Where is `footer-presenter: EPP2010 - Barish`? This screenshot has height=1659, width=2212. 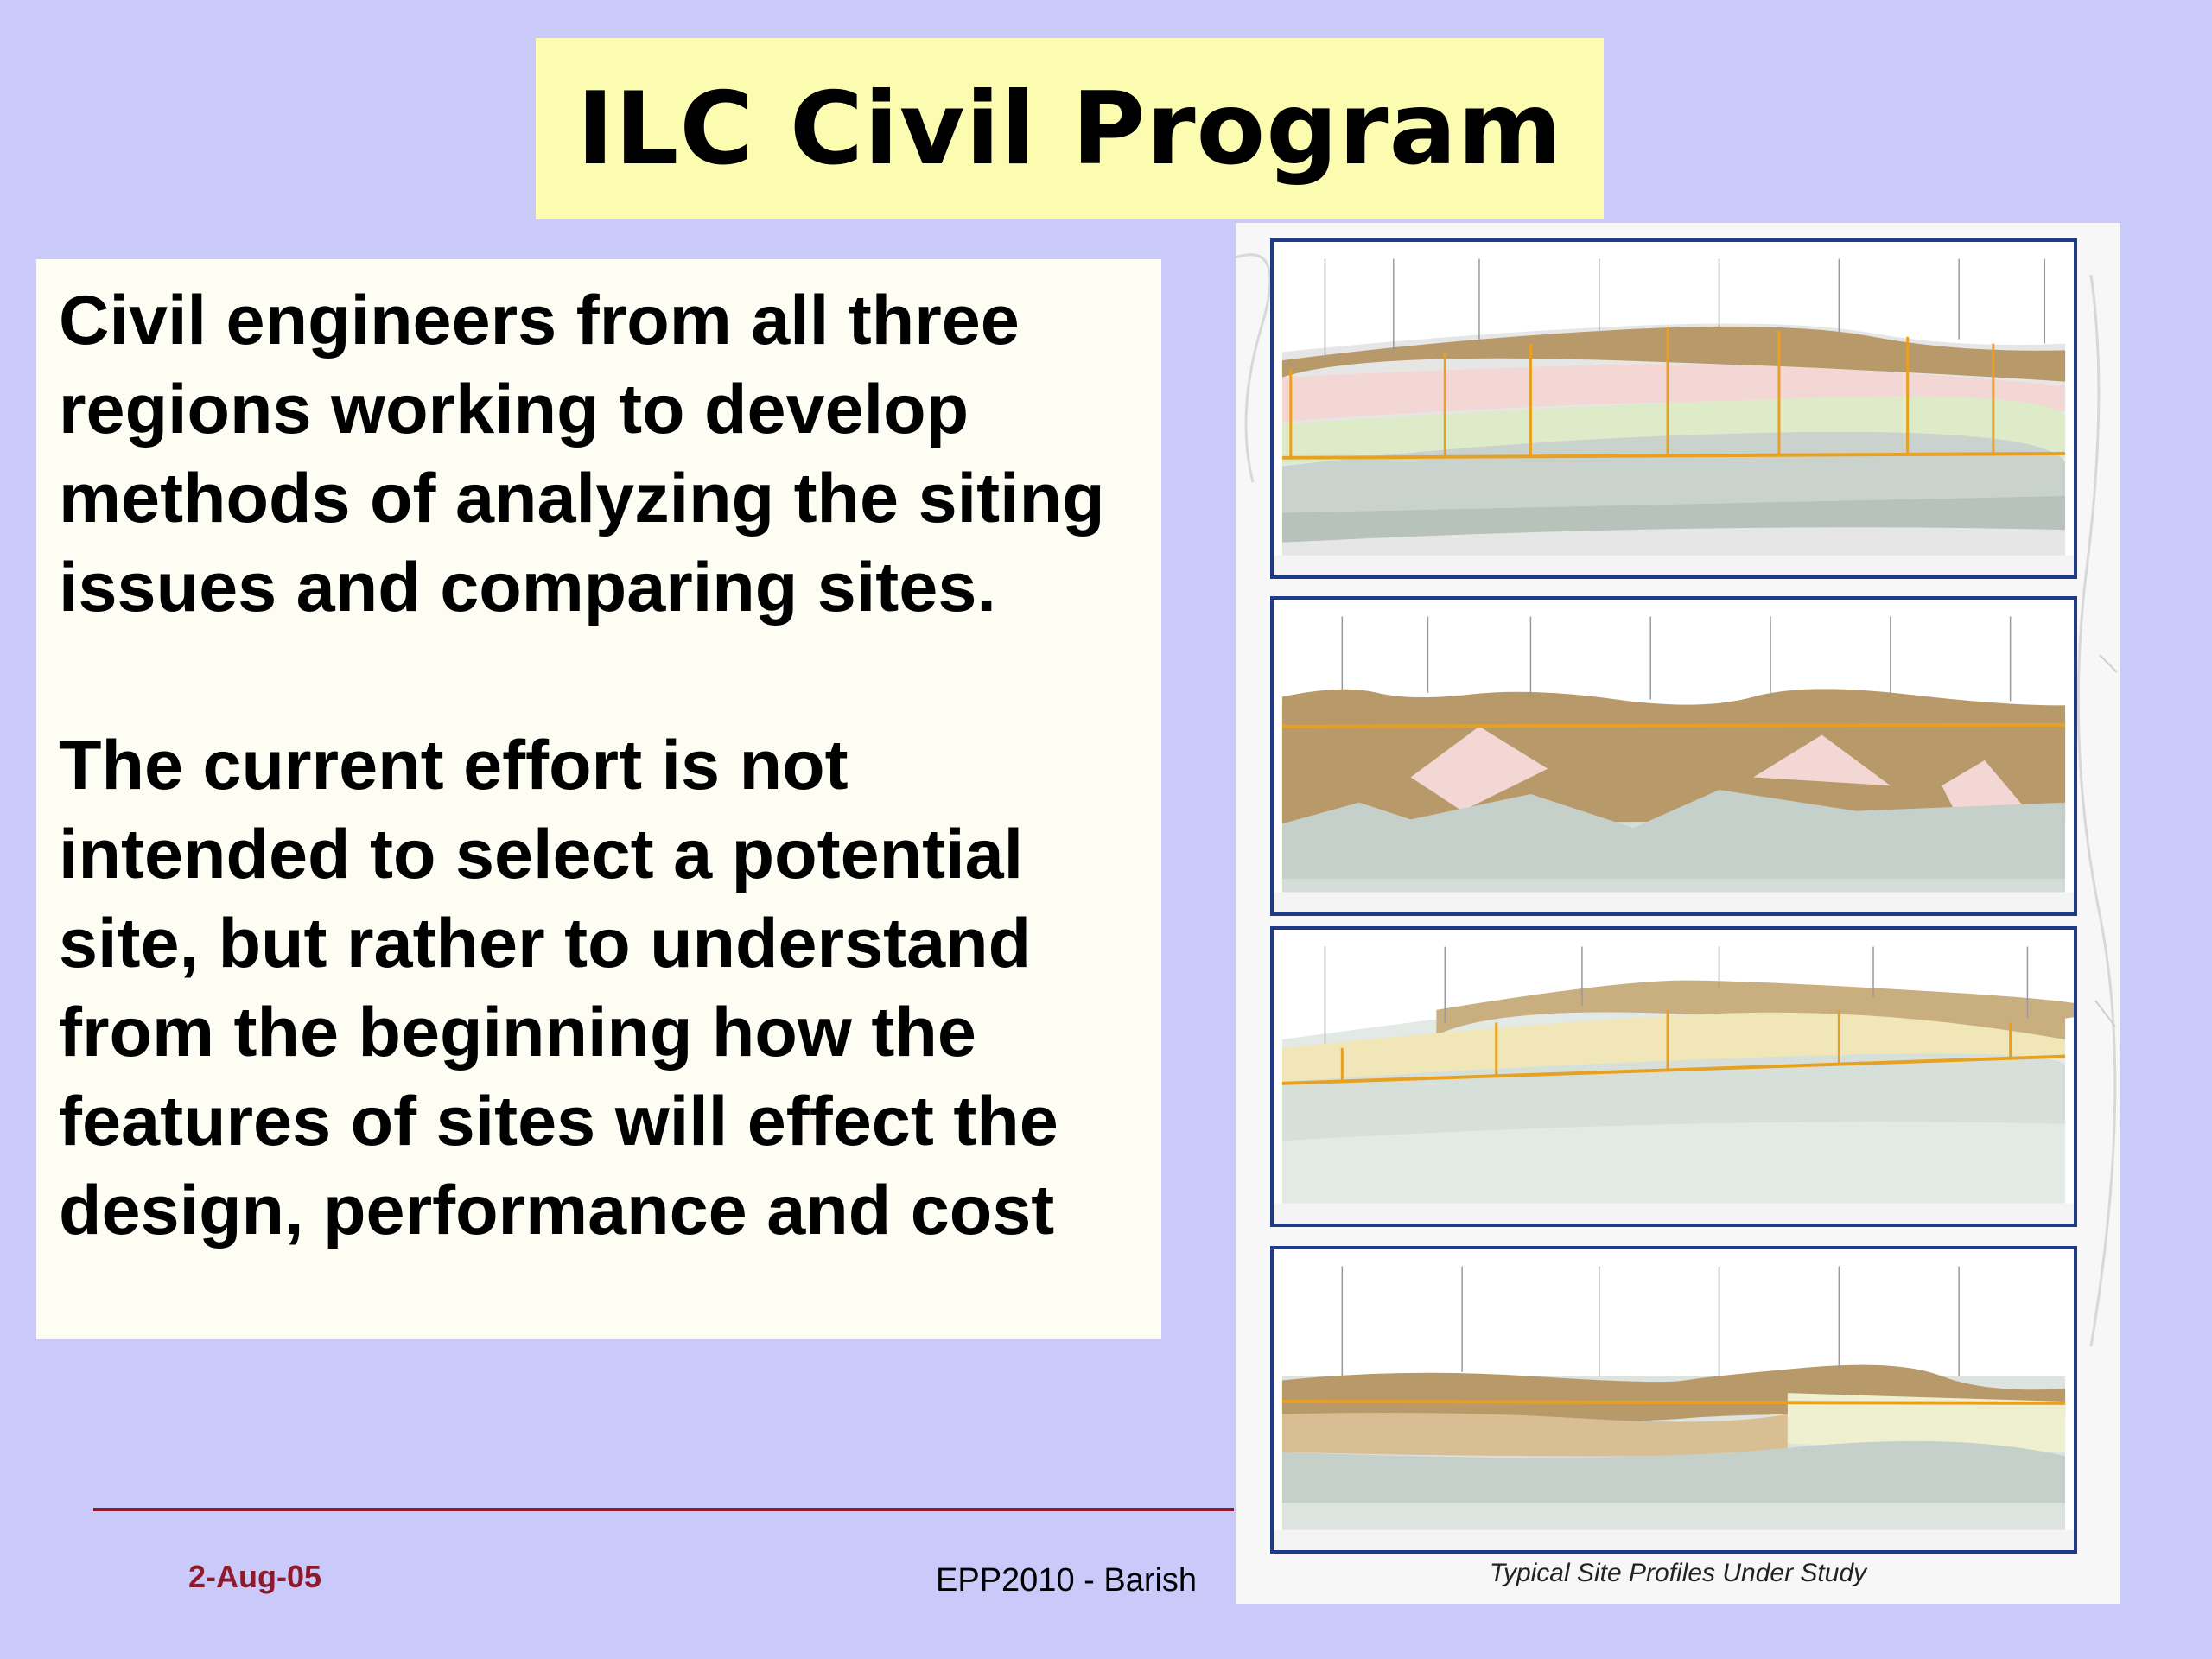 footer-presenter: EPP2010 - Barish is located at coordinates (1067, 1580).